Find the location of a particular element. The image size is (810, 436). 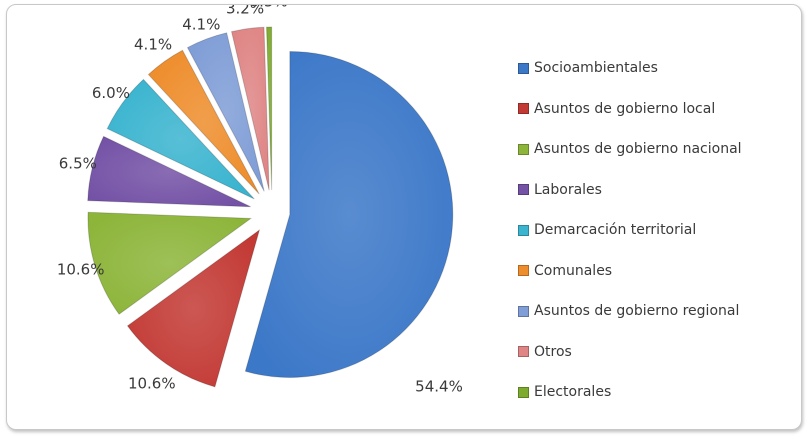

pie-slice-electorales is located at coordinates (269, 108).